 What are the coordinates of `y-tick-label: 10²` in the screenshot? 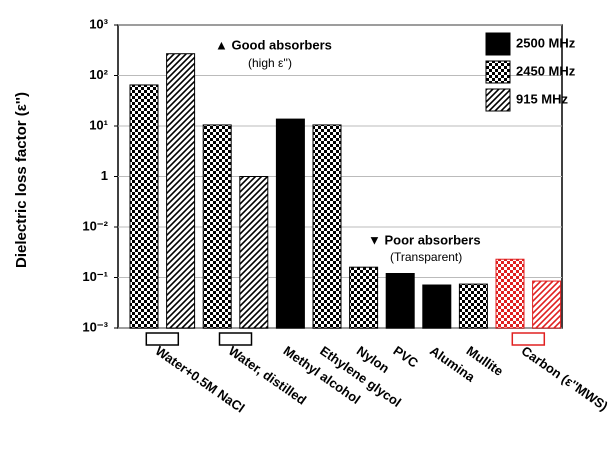 It's located at (98, 74).